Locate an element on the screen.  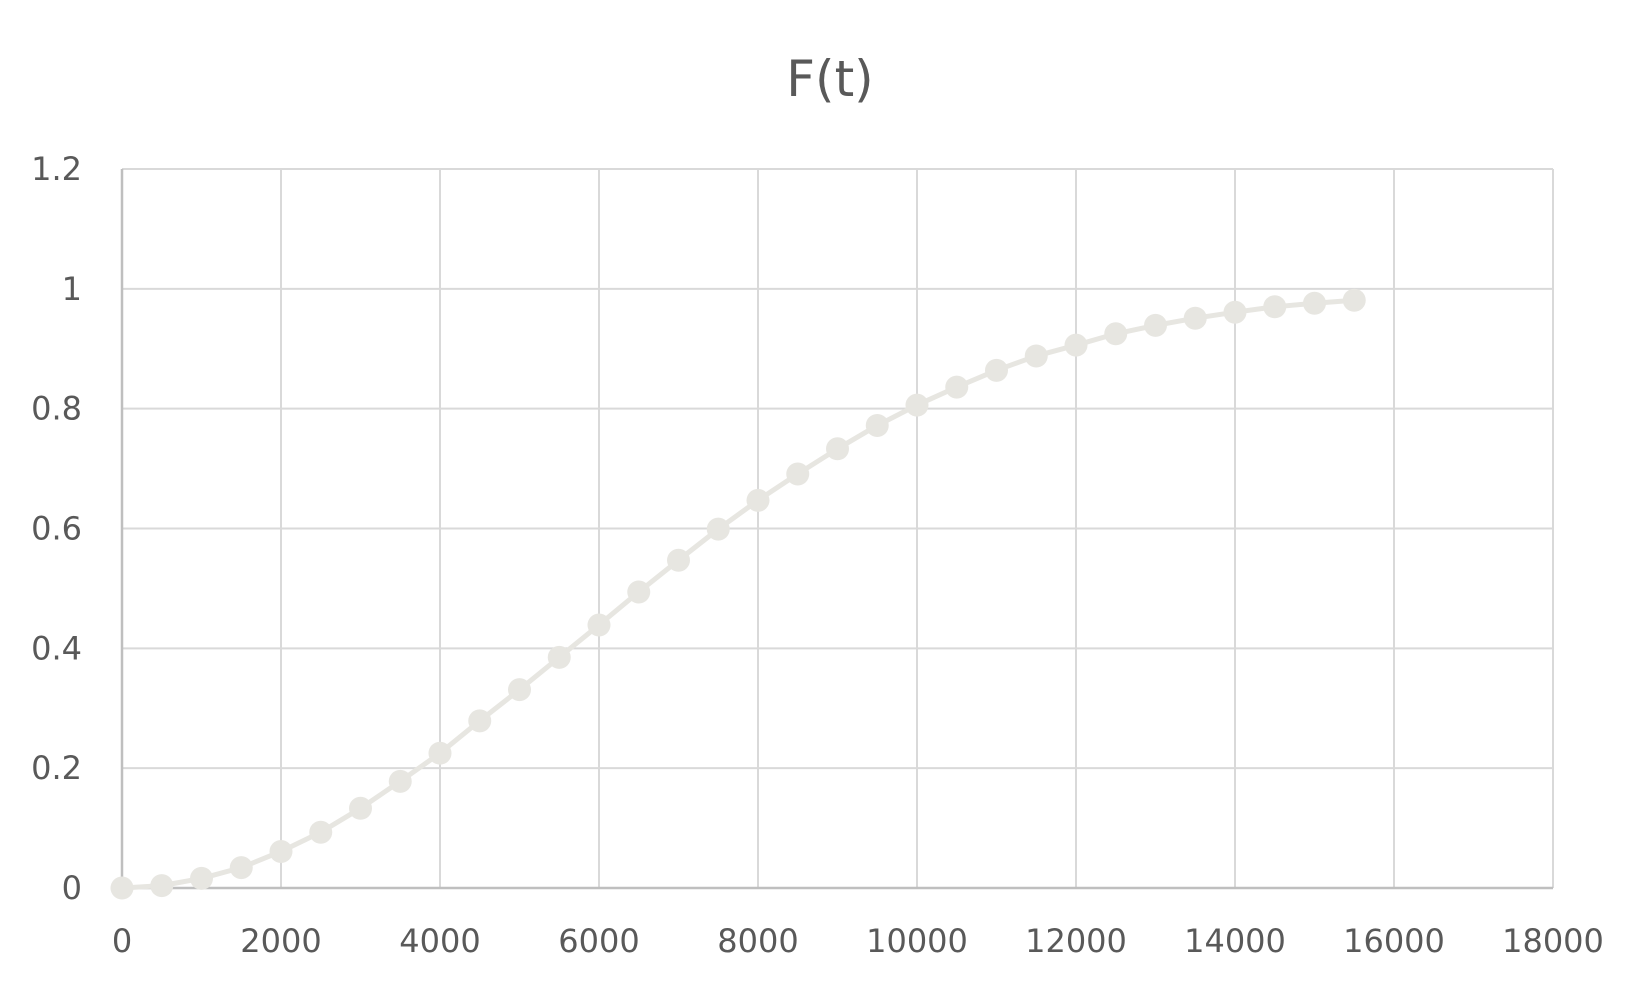
x-tick-label: 12000 is located at coordinates (1076, 941).